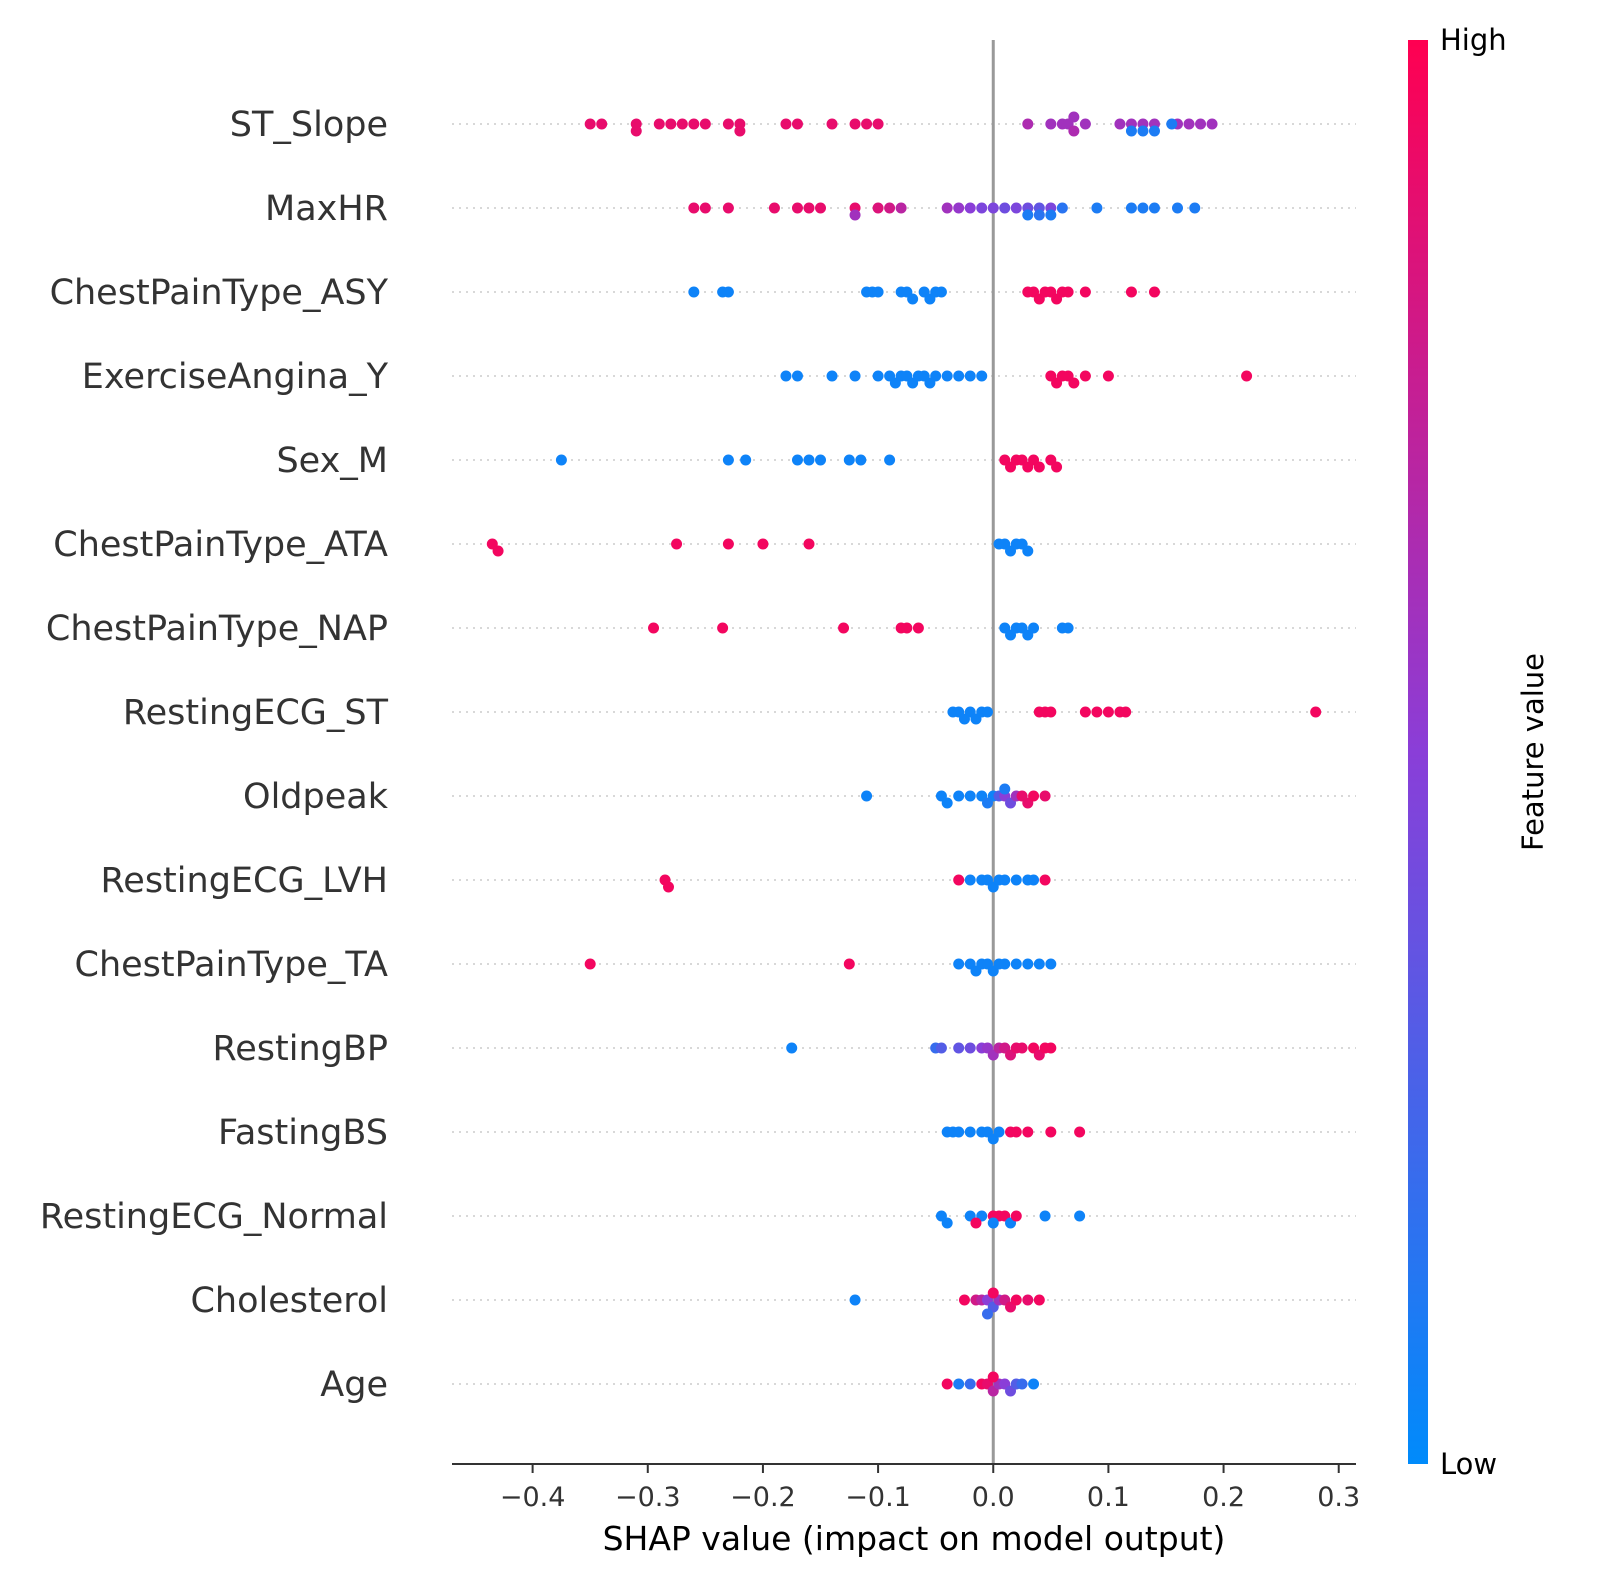 Image resolution: width=1600 pixels, height=1580 pixels. I want to click on feature-label: Cholesterol, so click(289, 1301).